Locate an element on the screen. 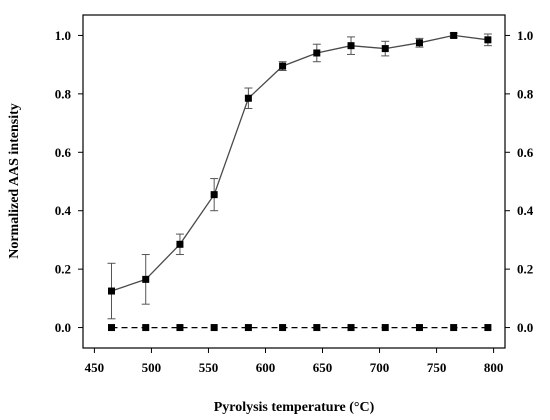 The image size is (550, 420). y-tick-label-left: 0.0 is located at coordinates (63, 327).